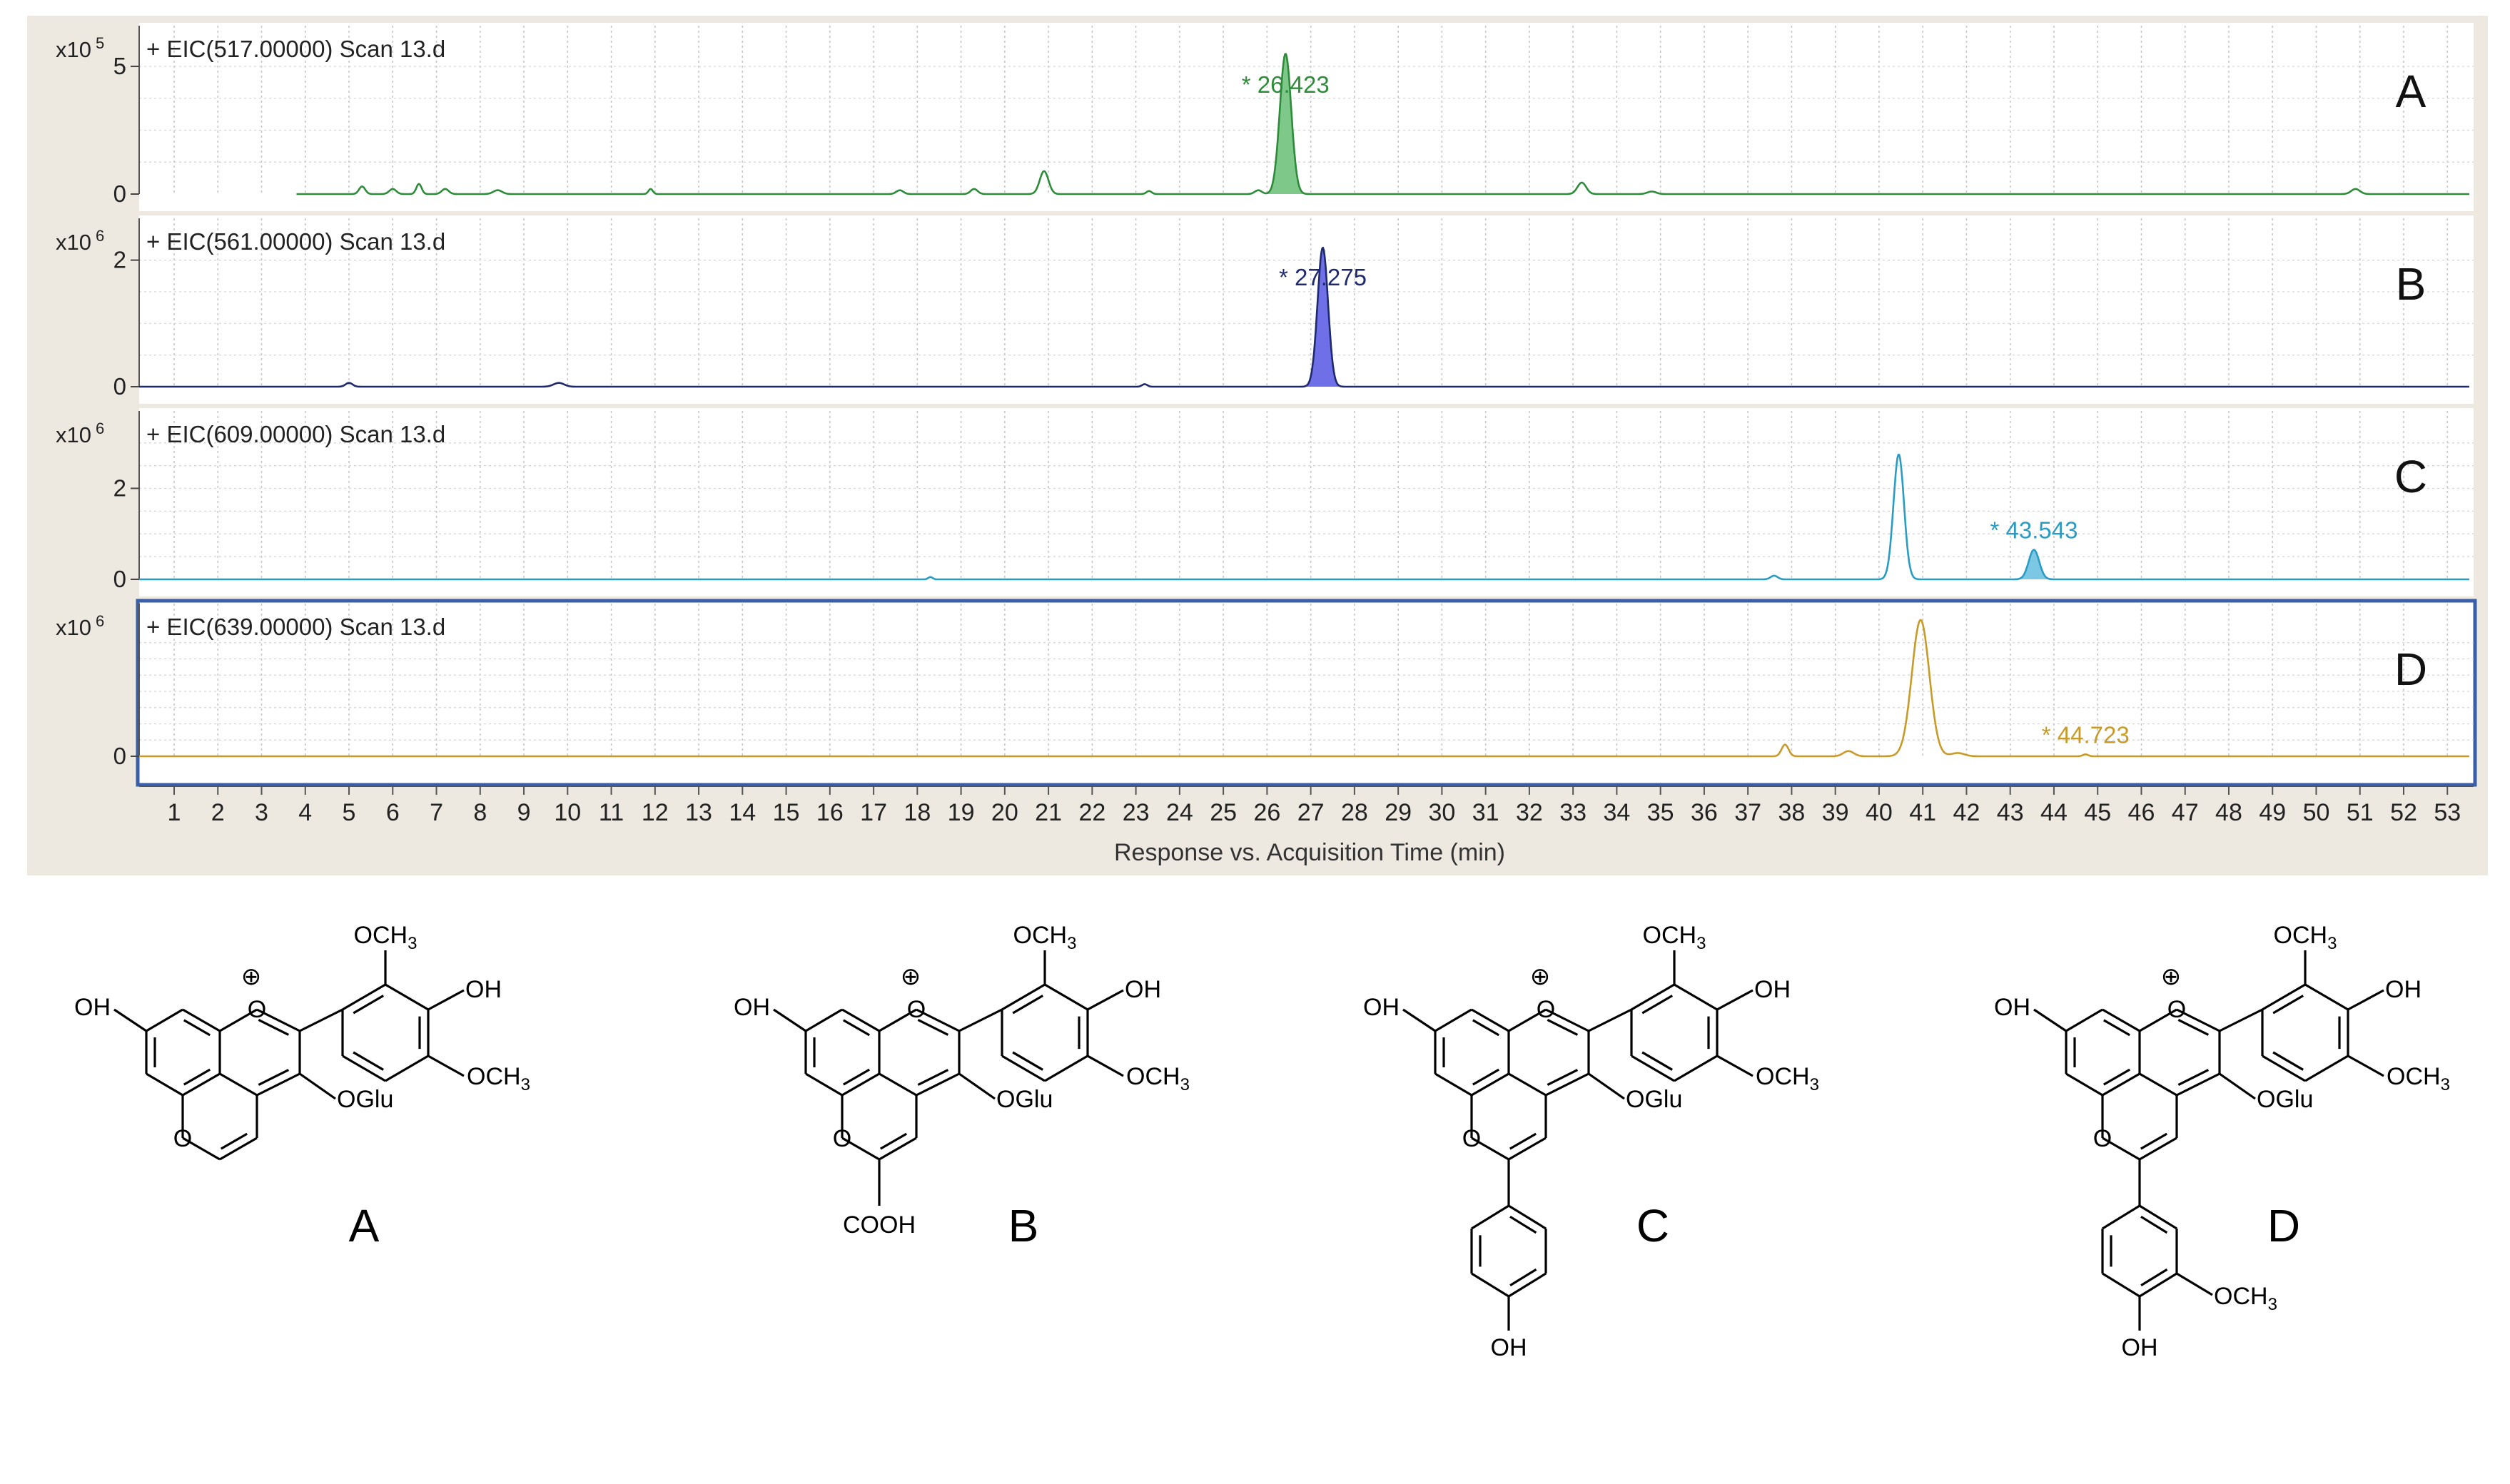 The width and height of the screenshot is (2510, 1484). I want to click on structure-a: O ⊕ O OH OCH3 OH OCH3 OGlu A, so click(302, 1086).